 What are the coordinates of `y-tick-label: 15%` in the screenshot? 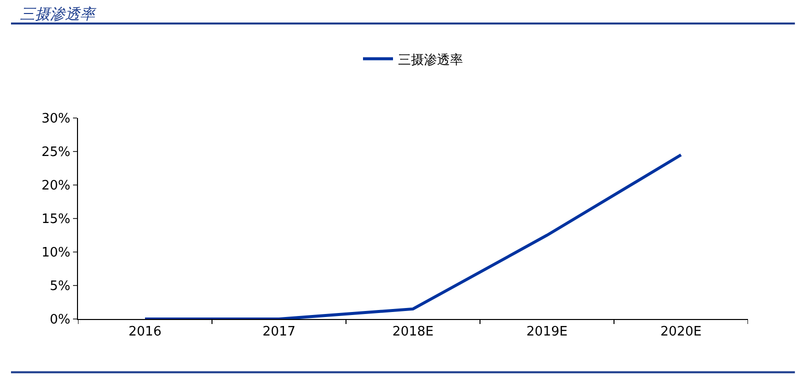 It's located at (55, 220).